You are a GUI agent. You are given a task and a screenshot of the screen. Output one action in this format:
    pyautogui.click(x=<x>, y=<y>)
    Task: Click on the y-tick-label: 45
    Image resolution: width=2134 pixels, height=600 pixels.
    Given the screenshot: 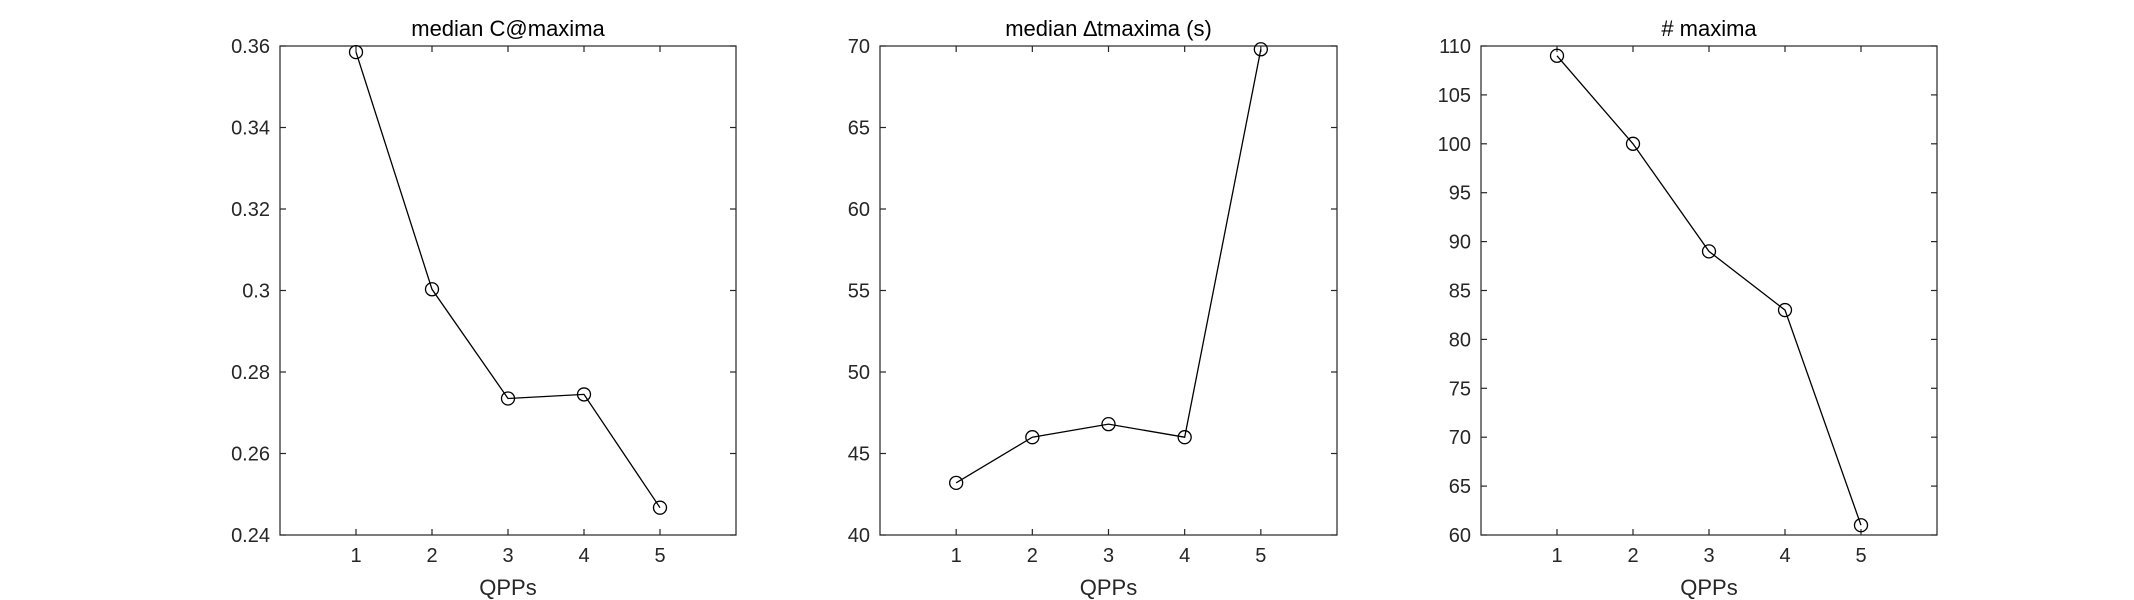 What is the action you would take?
    pyautogui.click(x=859, y=455)
    